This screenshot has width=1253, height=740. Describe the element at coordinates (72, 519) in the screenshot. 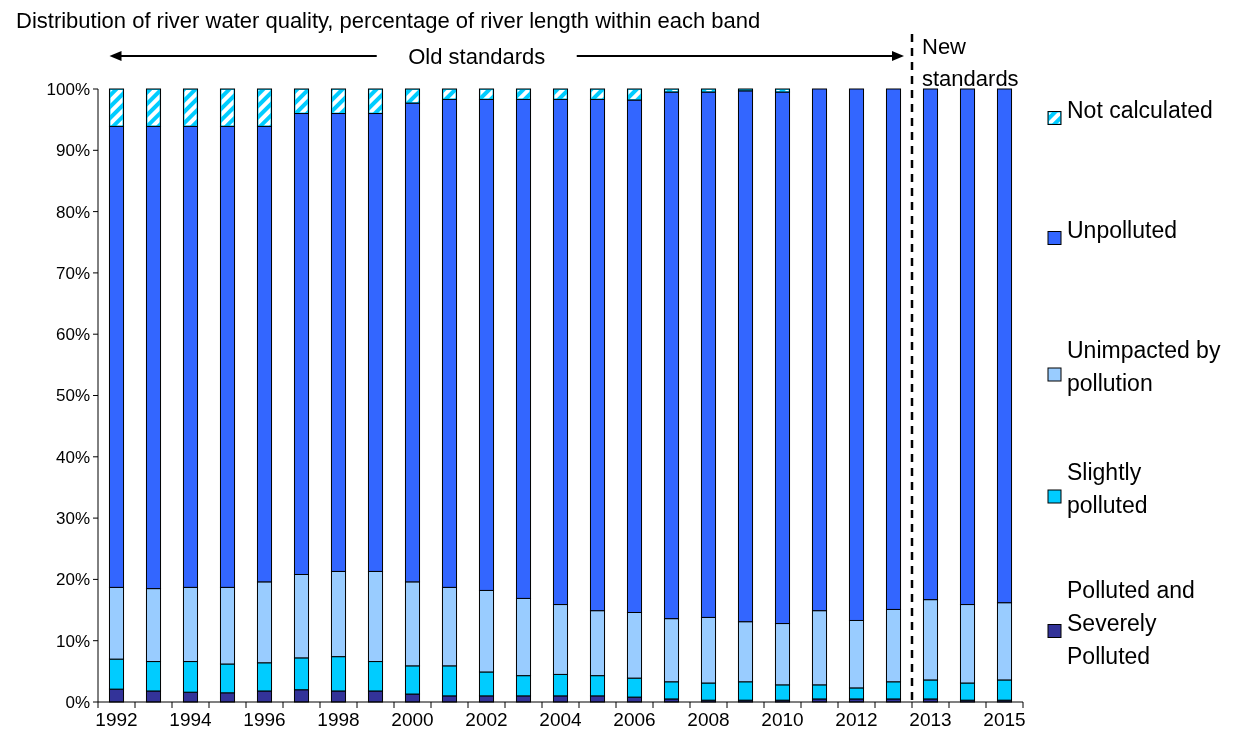

I see `y-tick-label: 30%` at that location.